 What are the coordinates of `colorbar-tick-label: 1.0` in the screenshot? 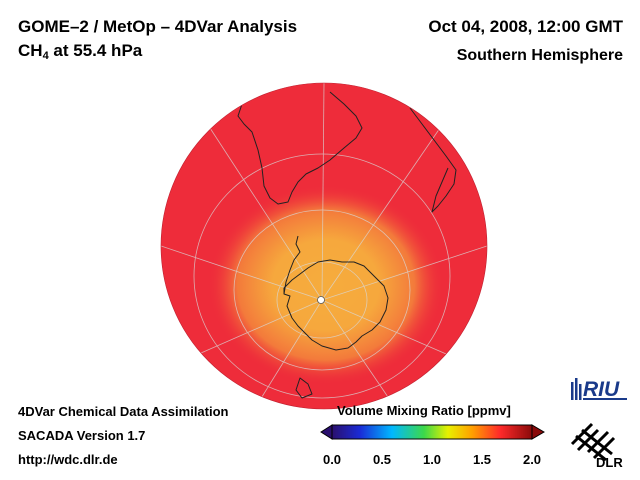 It's located at (432, 459).